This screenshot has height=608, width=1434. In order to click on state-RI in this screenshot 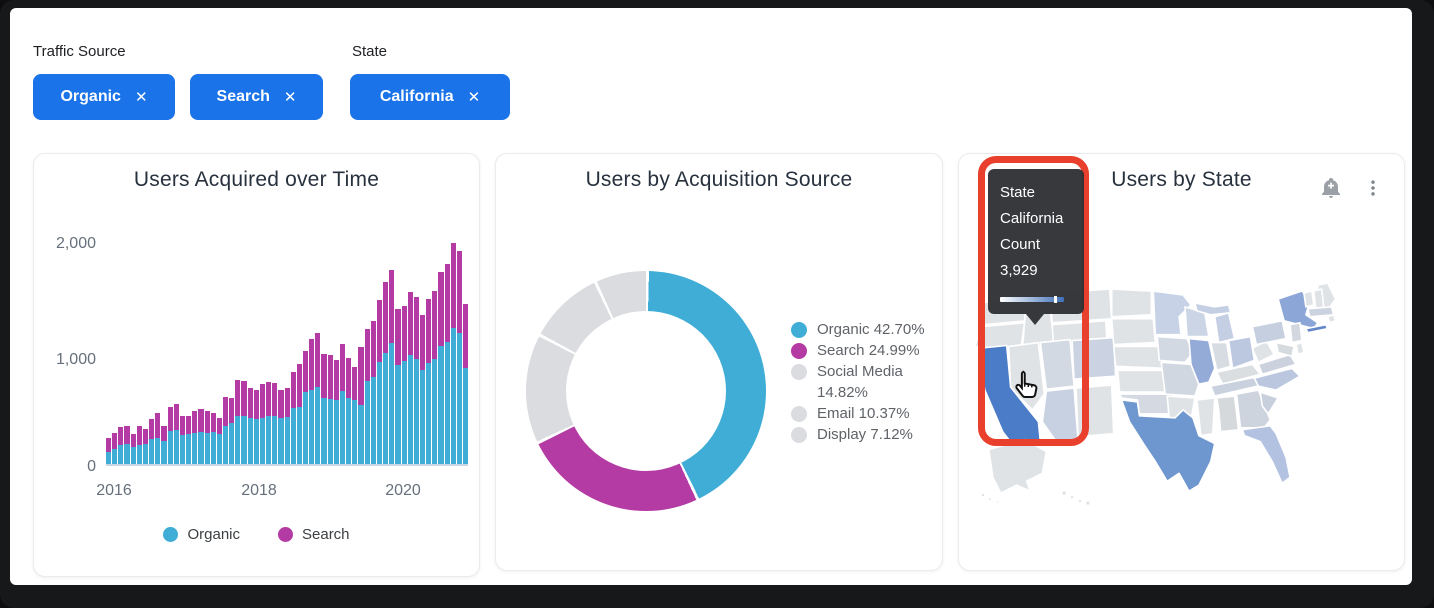, I will do `click(1331, 319)`.